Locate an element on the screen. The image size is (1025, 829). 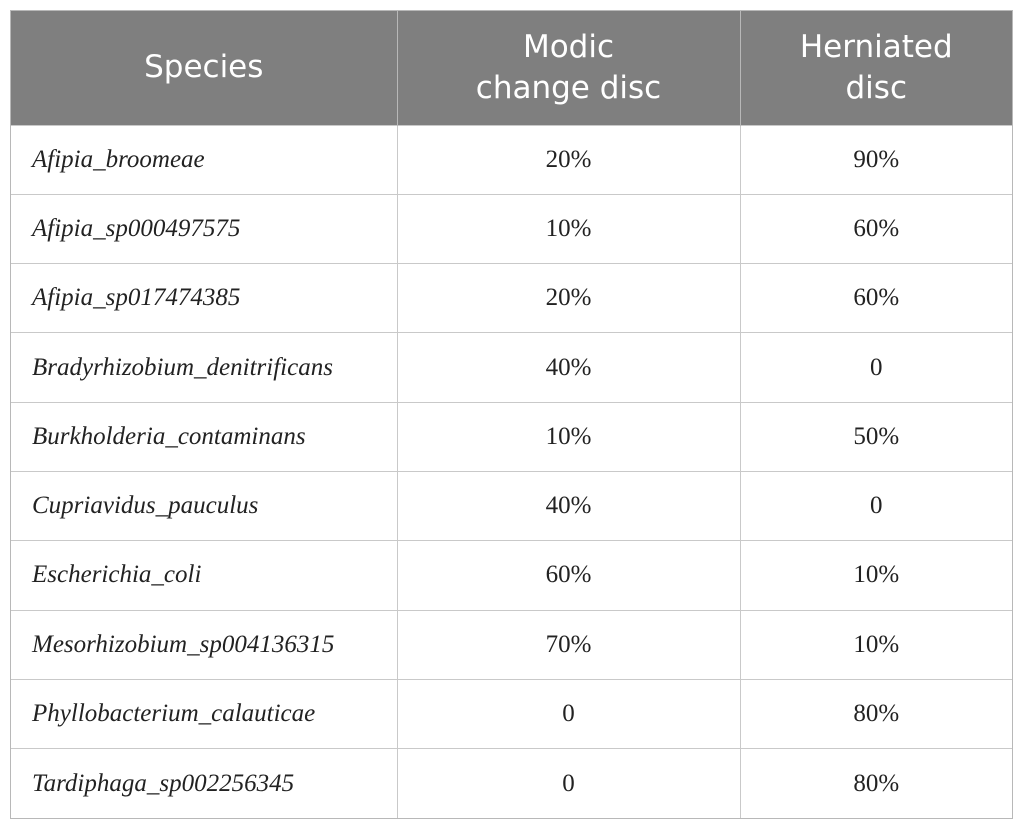
species-cell: Escherichia_coli is located at coordinates (204, 575).